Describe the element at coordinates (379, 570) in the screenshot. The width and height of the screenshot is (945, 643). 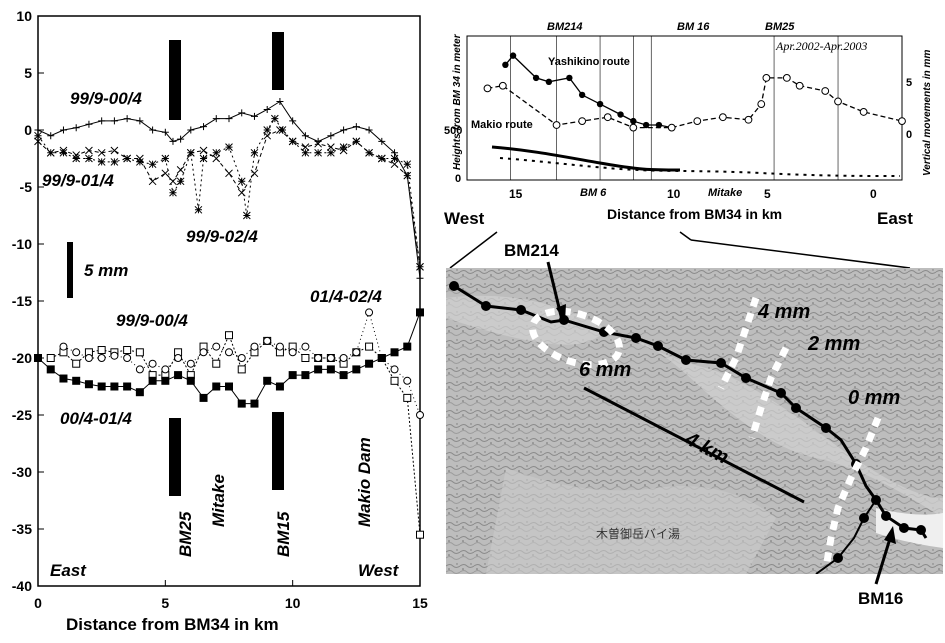
I see `corner-west: West` at that location.